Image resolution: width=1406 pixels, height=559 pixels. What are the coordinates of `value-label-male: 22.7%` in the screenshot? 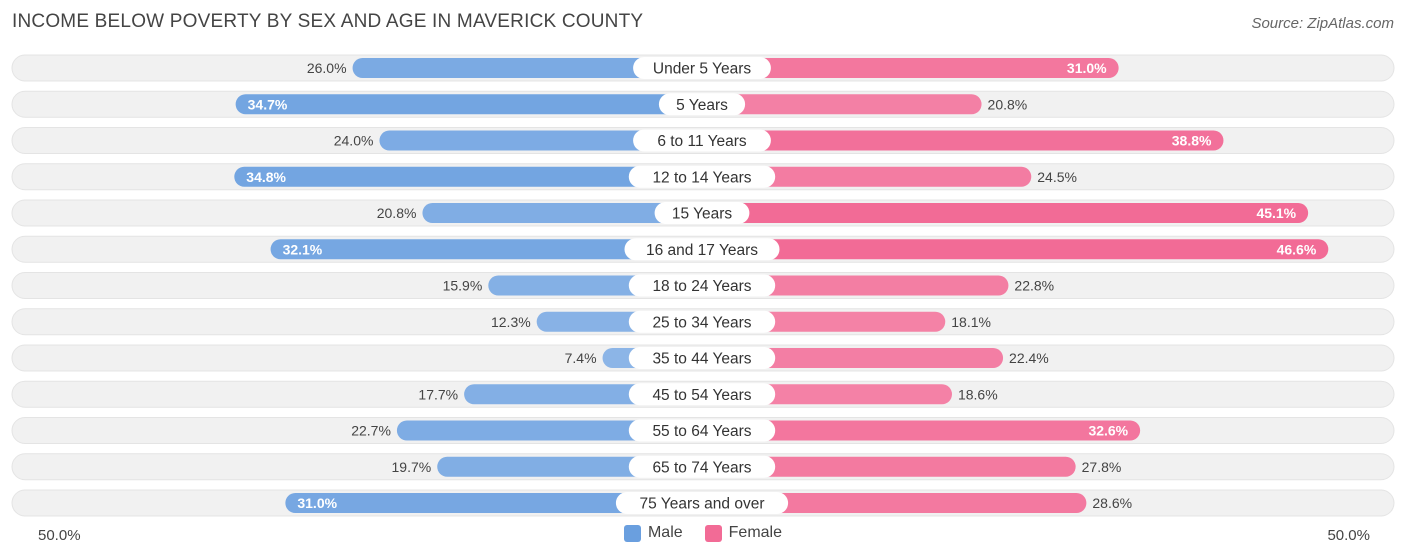 It's located at (371, 431).